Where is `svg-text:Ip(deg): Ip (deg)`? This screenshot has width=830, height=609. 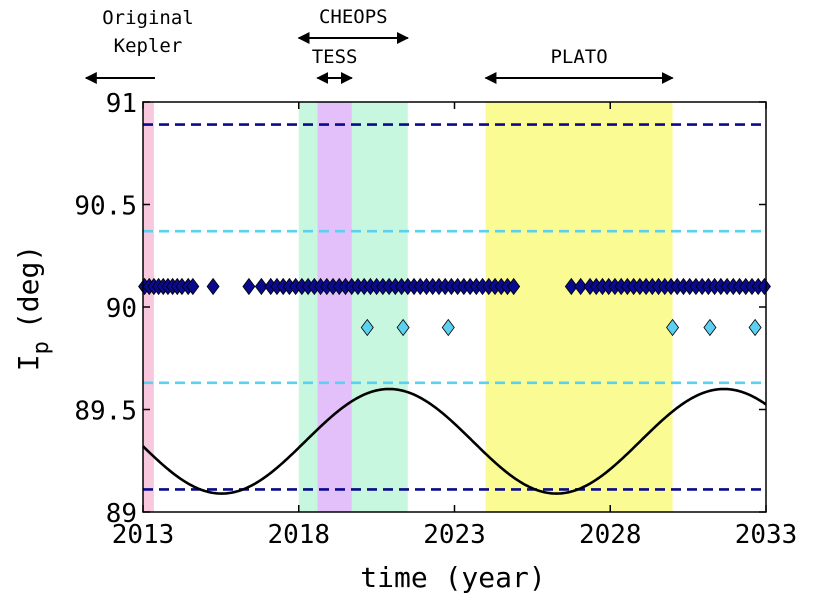
svg-text:Ip(deg): Ip (deg) is located at coordinates (33, 308).